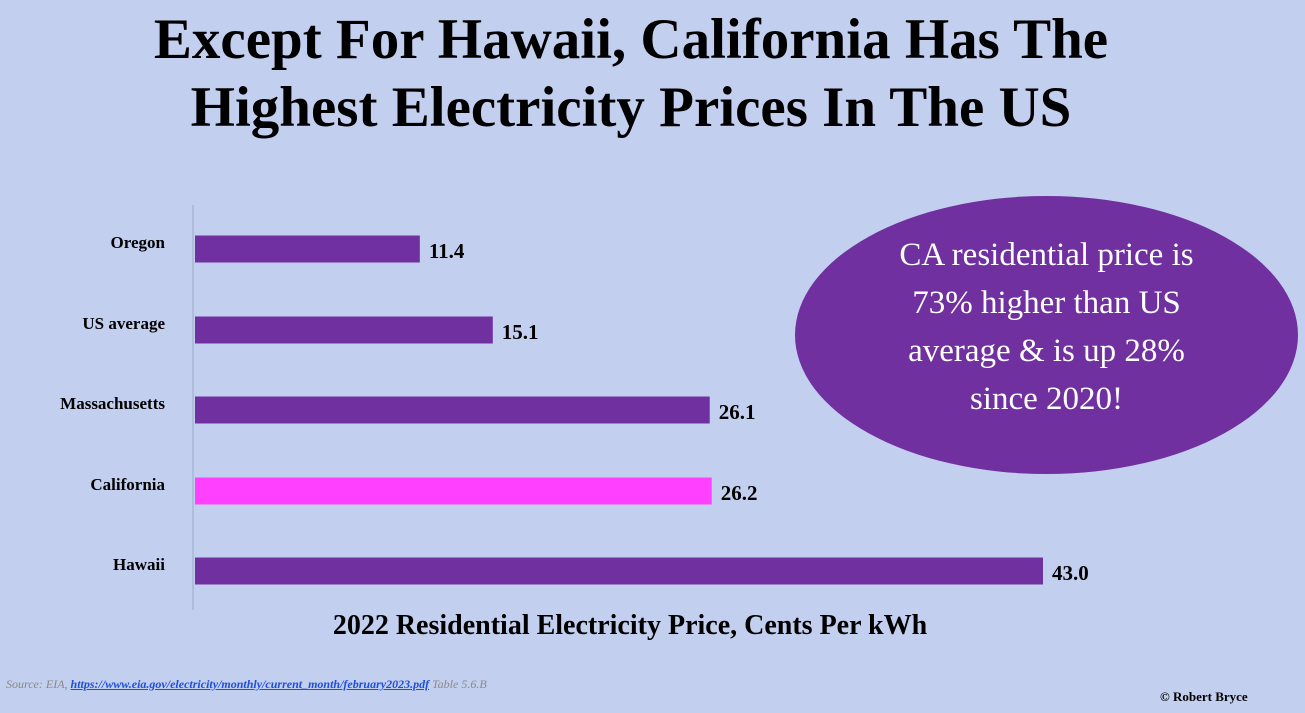  What do you see at coordinates (631, 39) in the screenshot?
I see `chart-title-line-1: Except For Hawaii, California Has The` at bounding box center [631, 39].